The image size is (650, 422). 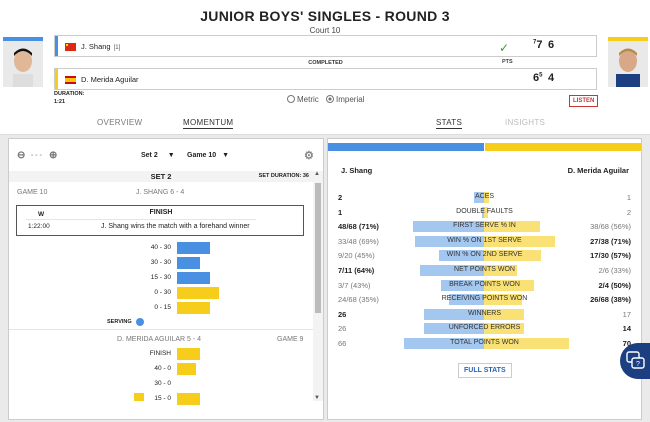 I want to click on scroll-thumb, so click(x=318, y=248).